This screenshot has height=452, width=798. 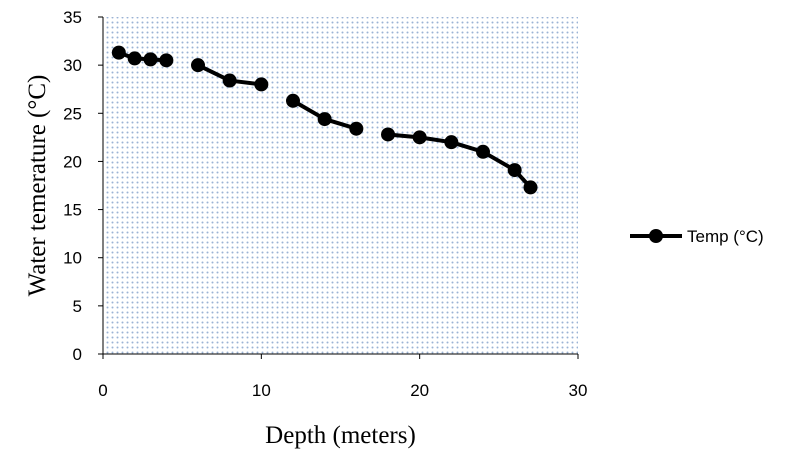 What do you see at coordinates (72, 258) in the screenshot?
I see `y-tick-label: 10` at bounding box center [72, 258].